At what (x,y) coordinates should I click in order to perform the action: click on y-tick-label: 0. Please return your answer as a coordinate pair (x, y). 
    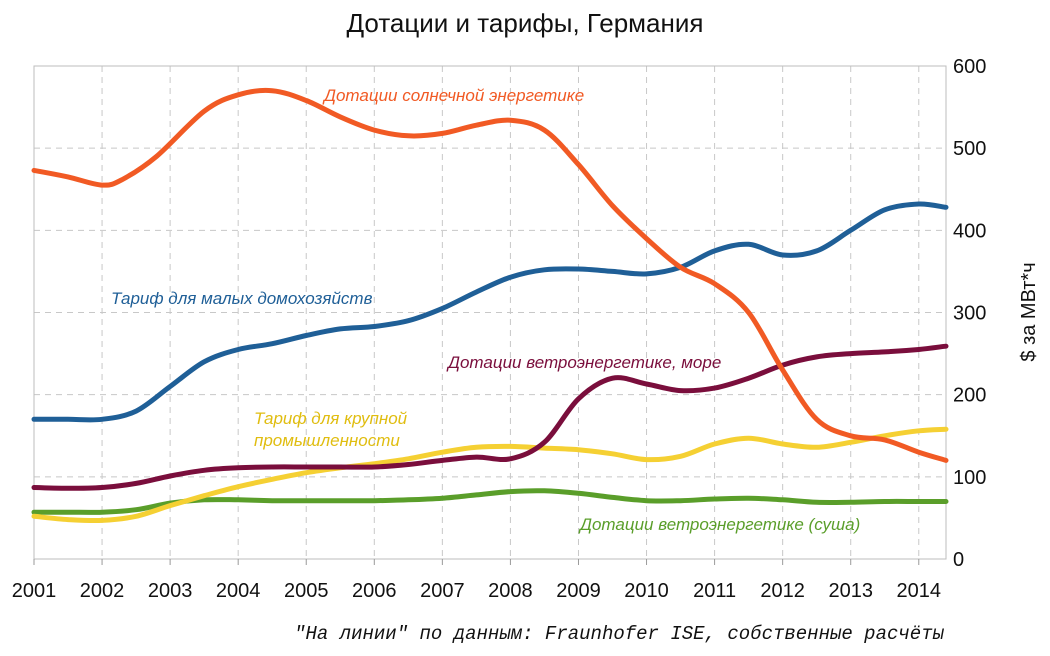
    Looking at the image, I should click on (958, 560).